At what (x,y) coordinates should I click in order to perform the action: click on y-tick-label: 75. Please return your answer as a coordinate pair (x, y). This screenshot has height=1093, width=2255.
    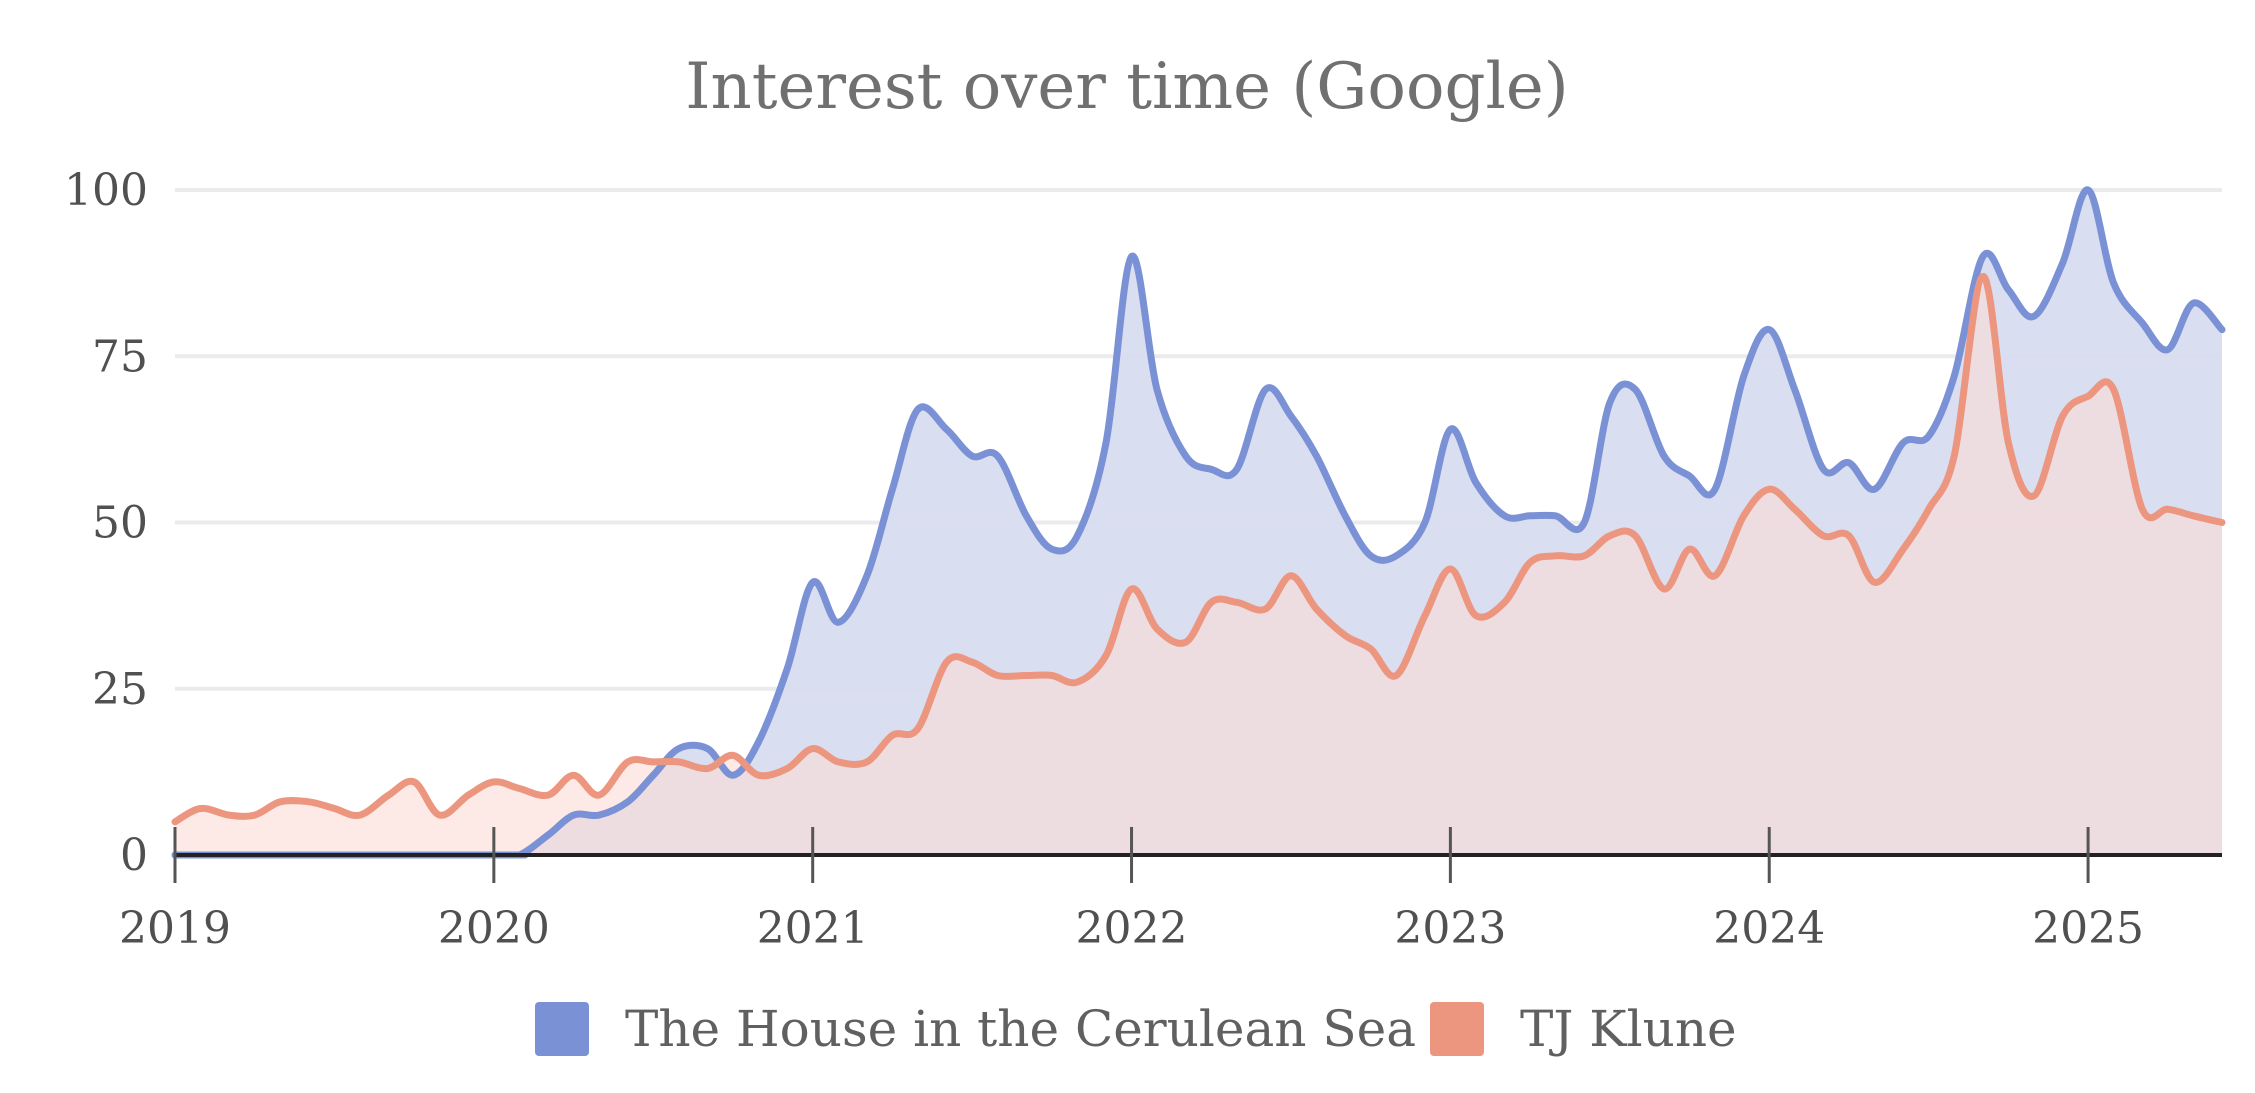
    Looking at the image, I should click on (120, 356).